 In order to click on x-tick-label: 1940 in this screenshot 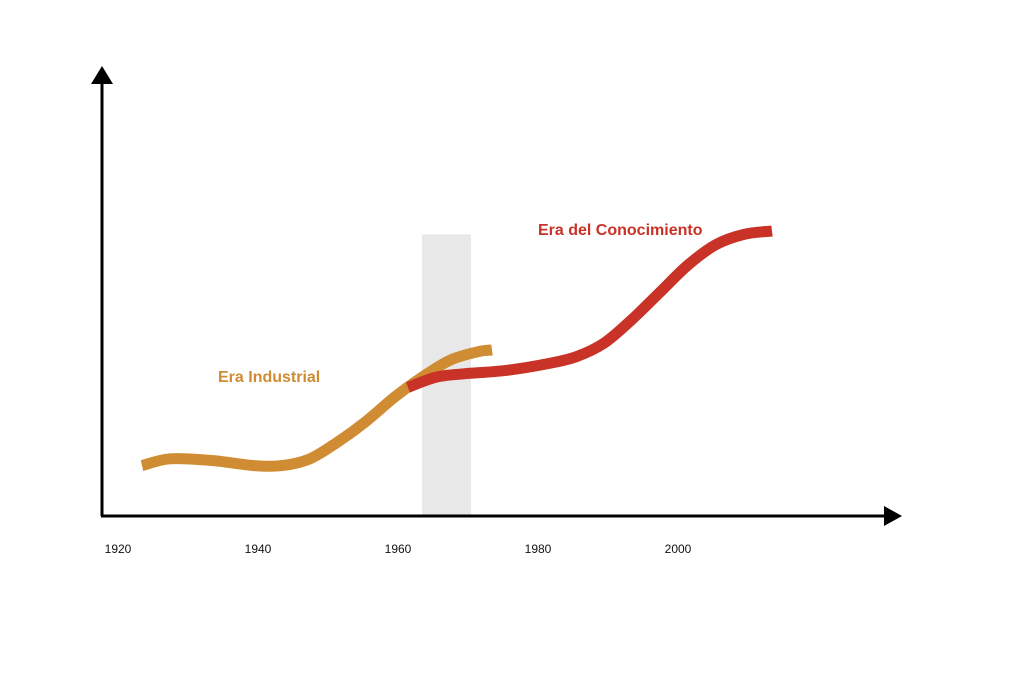, I will do `click(258, 549)`.